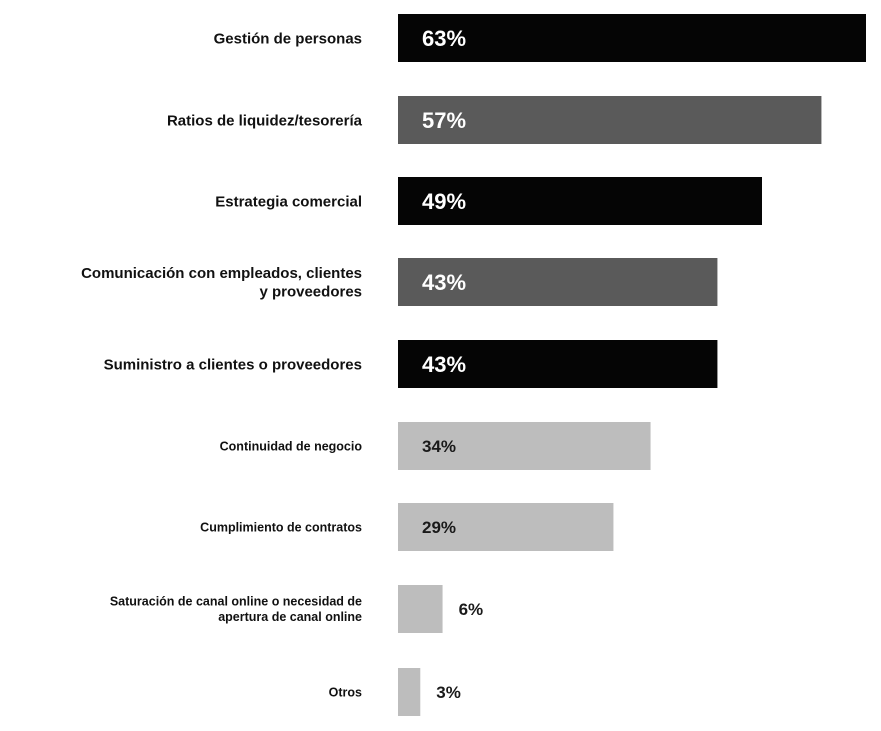 The image size is (881, 731). I want to click on category-label-2: Estrategia comercial, so click(288, 201).